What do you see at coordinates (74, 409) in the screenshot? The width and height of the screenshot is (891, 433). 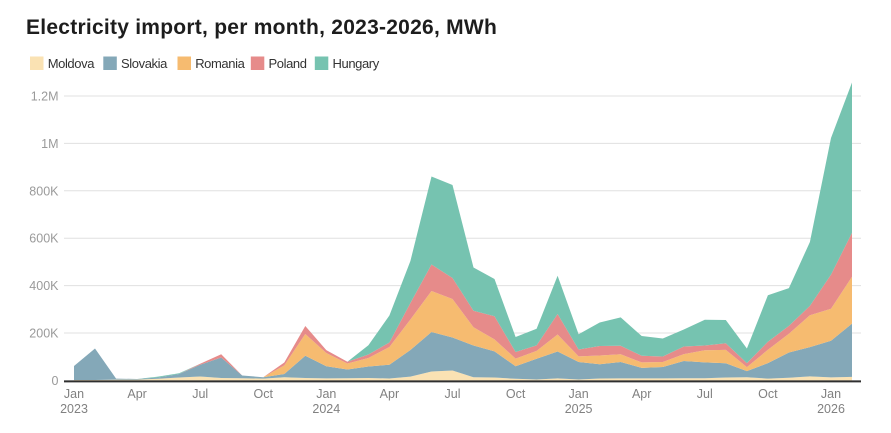 I see `svg-text: 2023` at bounding box center [74, 409].